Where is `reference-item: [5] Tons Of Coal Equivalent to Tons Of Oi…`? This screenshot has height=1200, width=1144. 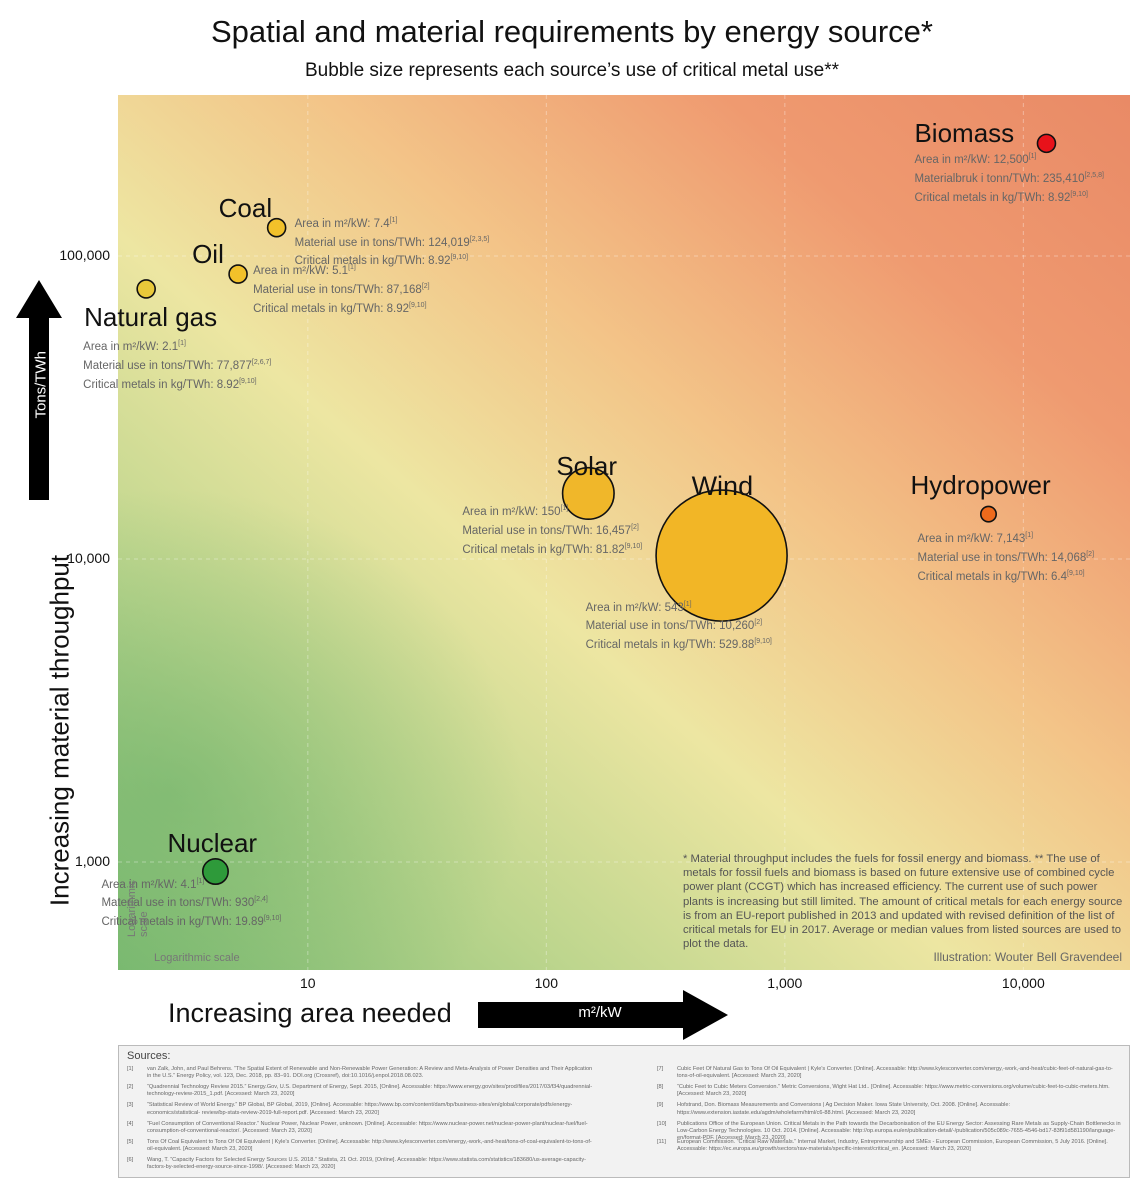
reference-item: [5] Tons Of Coal Equivalent to Tons Of Oi… is located at coordinates (360, 1146).